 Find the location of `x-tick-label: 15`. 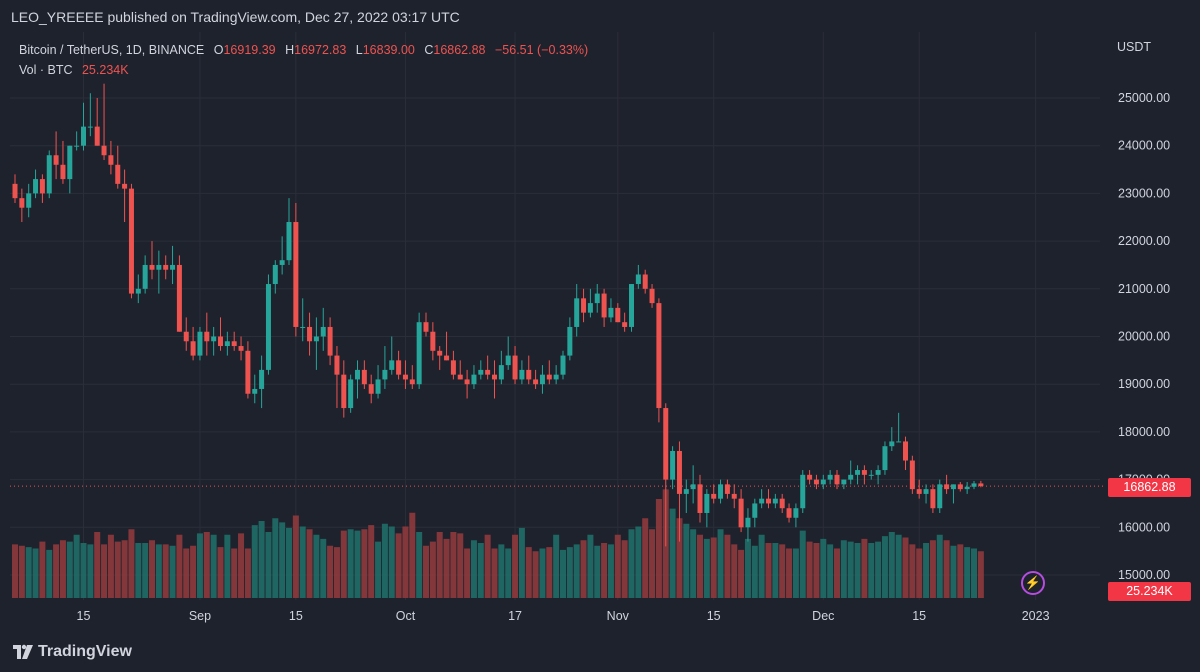

x-tick-label: 15 is located at coordinates (714, 616).